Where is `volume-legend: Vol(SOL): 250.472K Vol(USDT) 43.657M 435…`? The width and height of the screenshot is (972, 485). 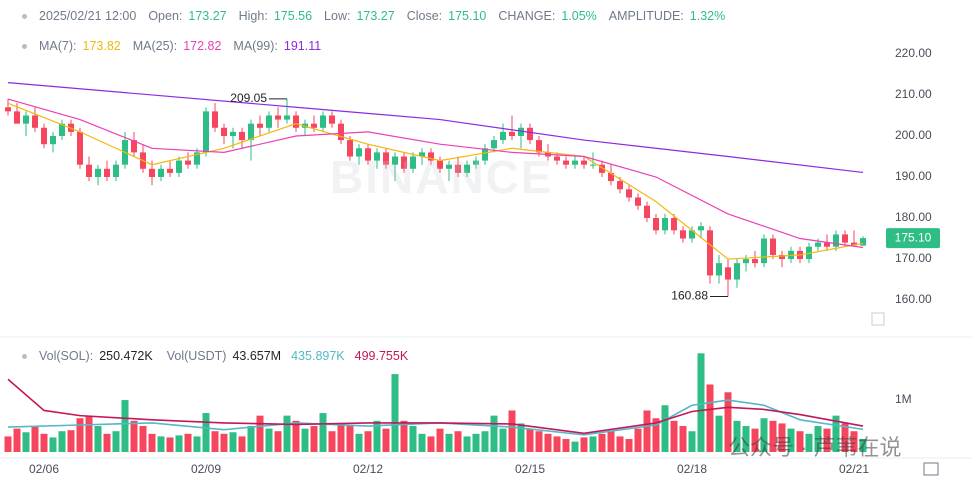
volume-legend: Vol(SOL): 250.472K Vol(USDT) 43.657M 435… is located at coordinates (204, 356).